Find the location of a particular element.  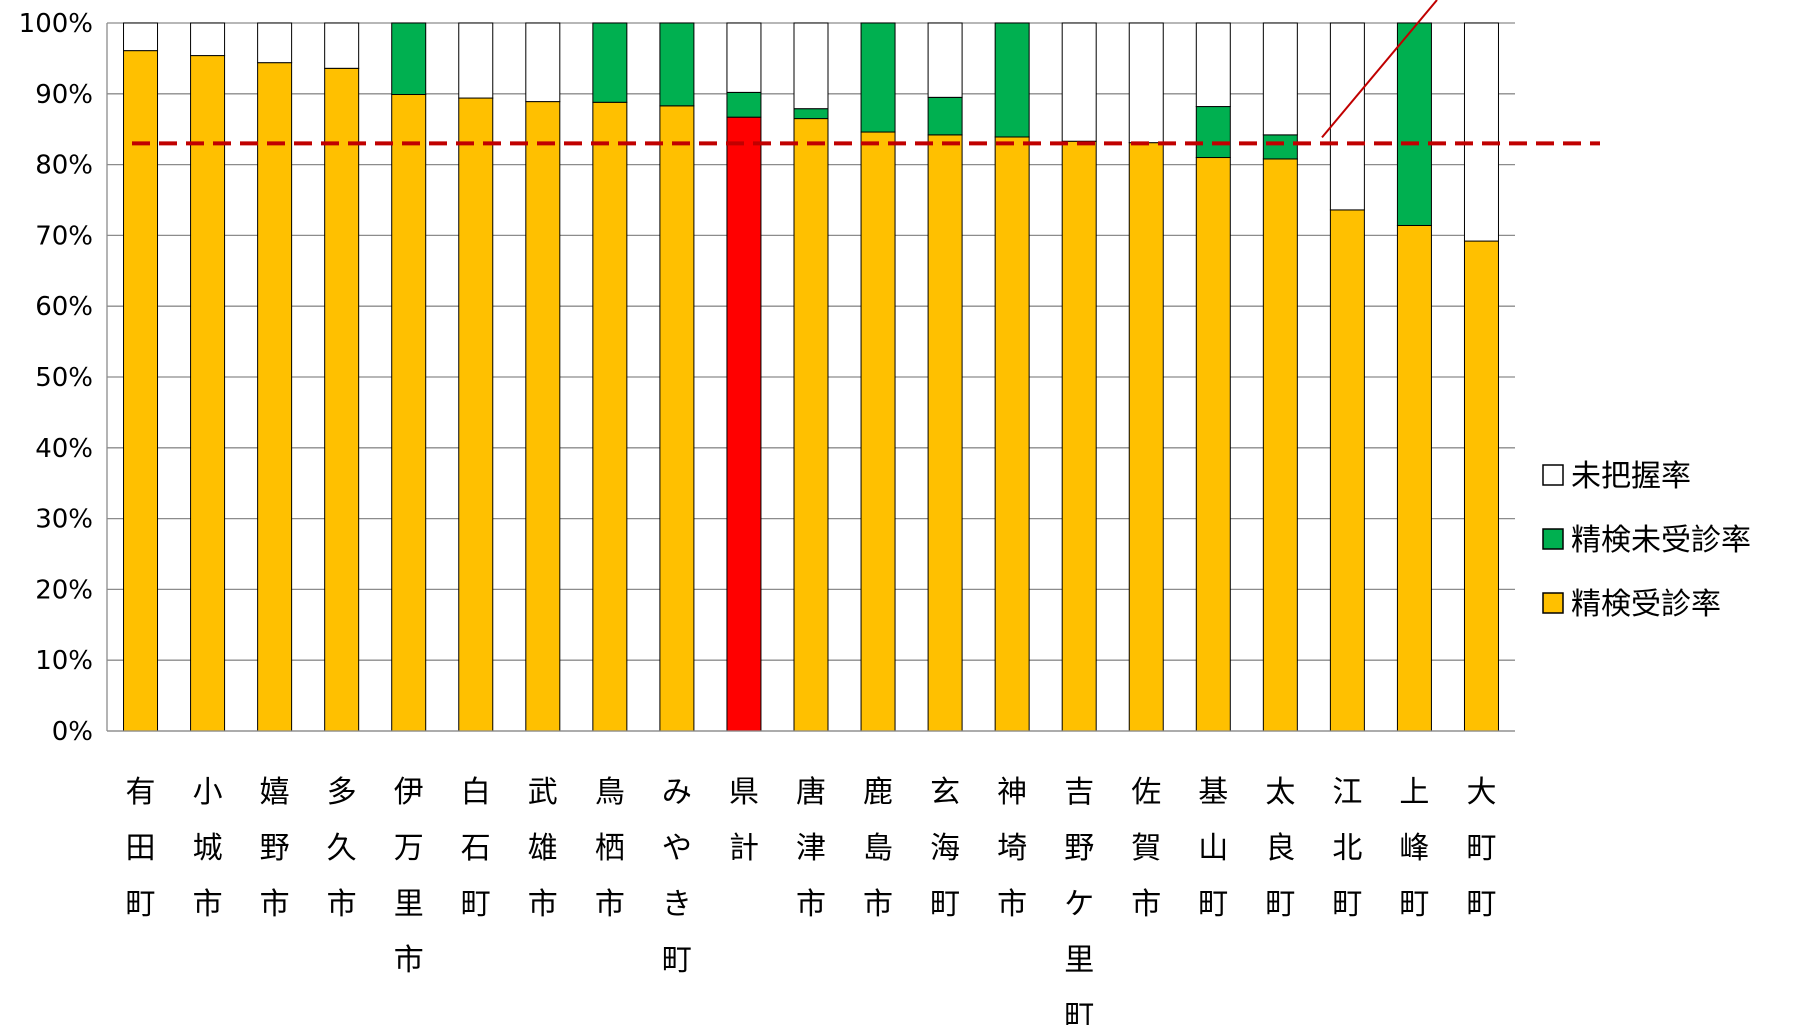

x-tick-label: 伊万里市 is located at coordinates (409, 876).